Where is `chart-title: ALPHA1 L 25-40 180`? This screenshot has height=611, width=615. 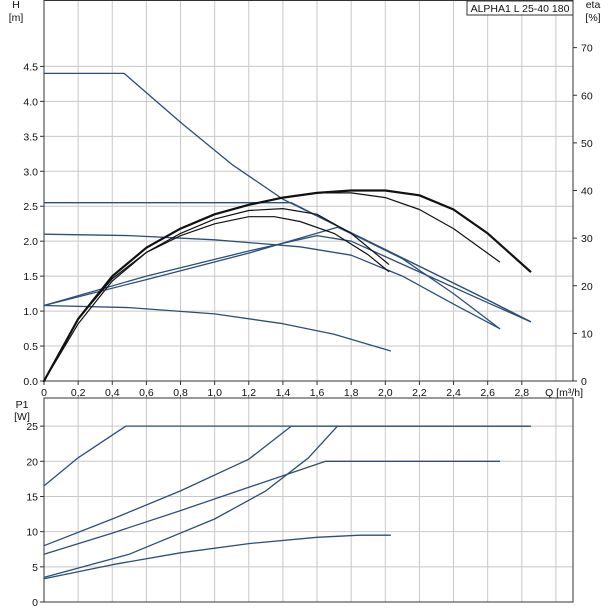 chart-title: ALPHA1 L 25-40 180 is located at coordinates (520, 9).